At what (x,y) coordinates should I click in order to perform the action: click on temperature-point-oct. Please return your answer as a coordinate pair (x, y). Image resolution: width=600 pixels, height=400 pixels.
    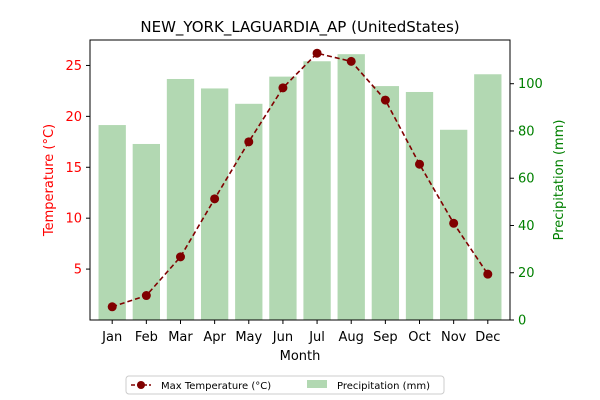
    Looking at the image, I should click on (419, 164).